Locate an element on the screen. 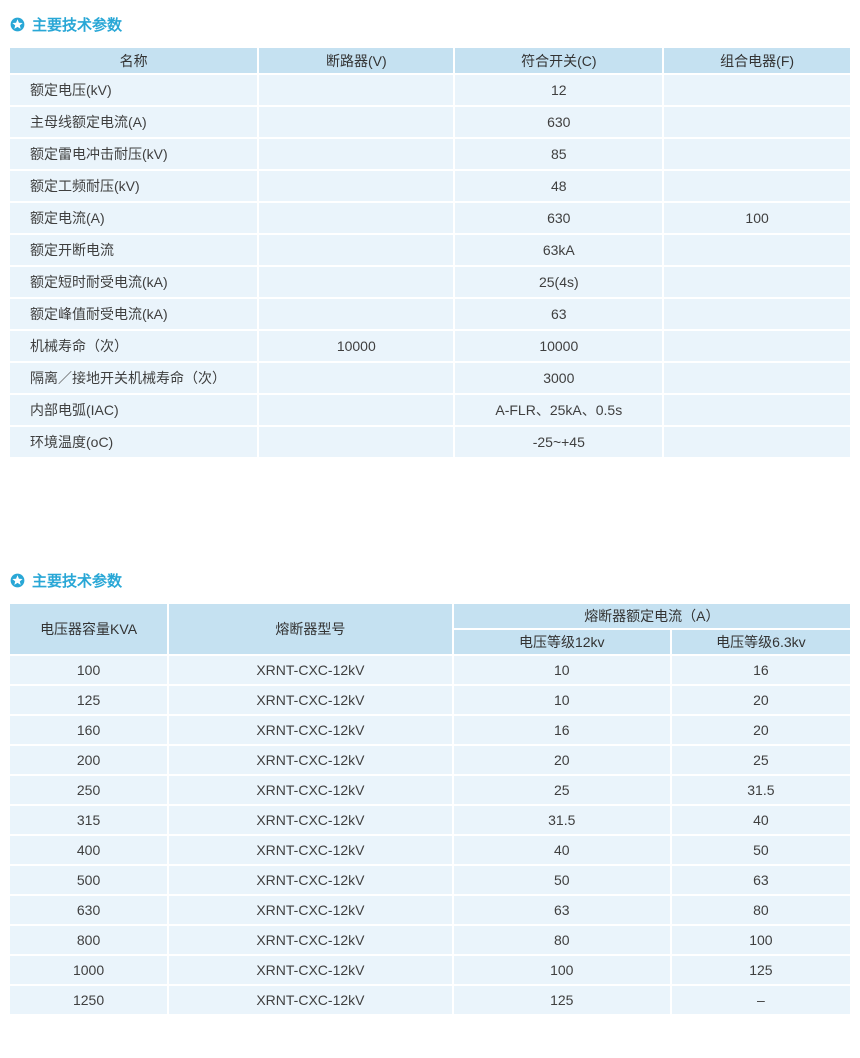  table-cell: 额定开断电流 is located at coordinates (133, 250).